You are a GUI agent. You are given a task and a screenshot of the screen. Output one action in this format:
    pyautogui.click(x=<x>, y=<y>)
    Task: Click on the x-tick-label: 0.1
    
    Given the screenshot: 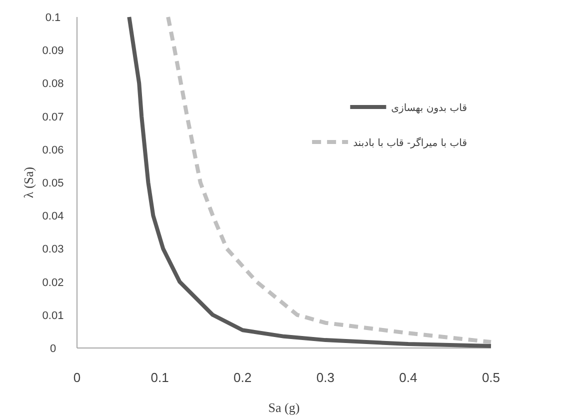 What is the action you would take?
    pyautogui.click(x=159, y=377)
    